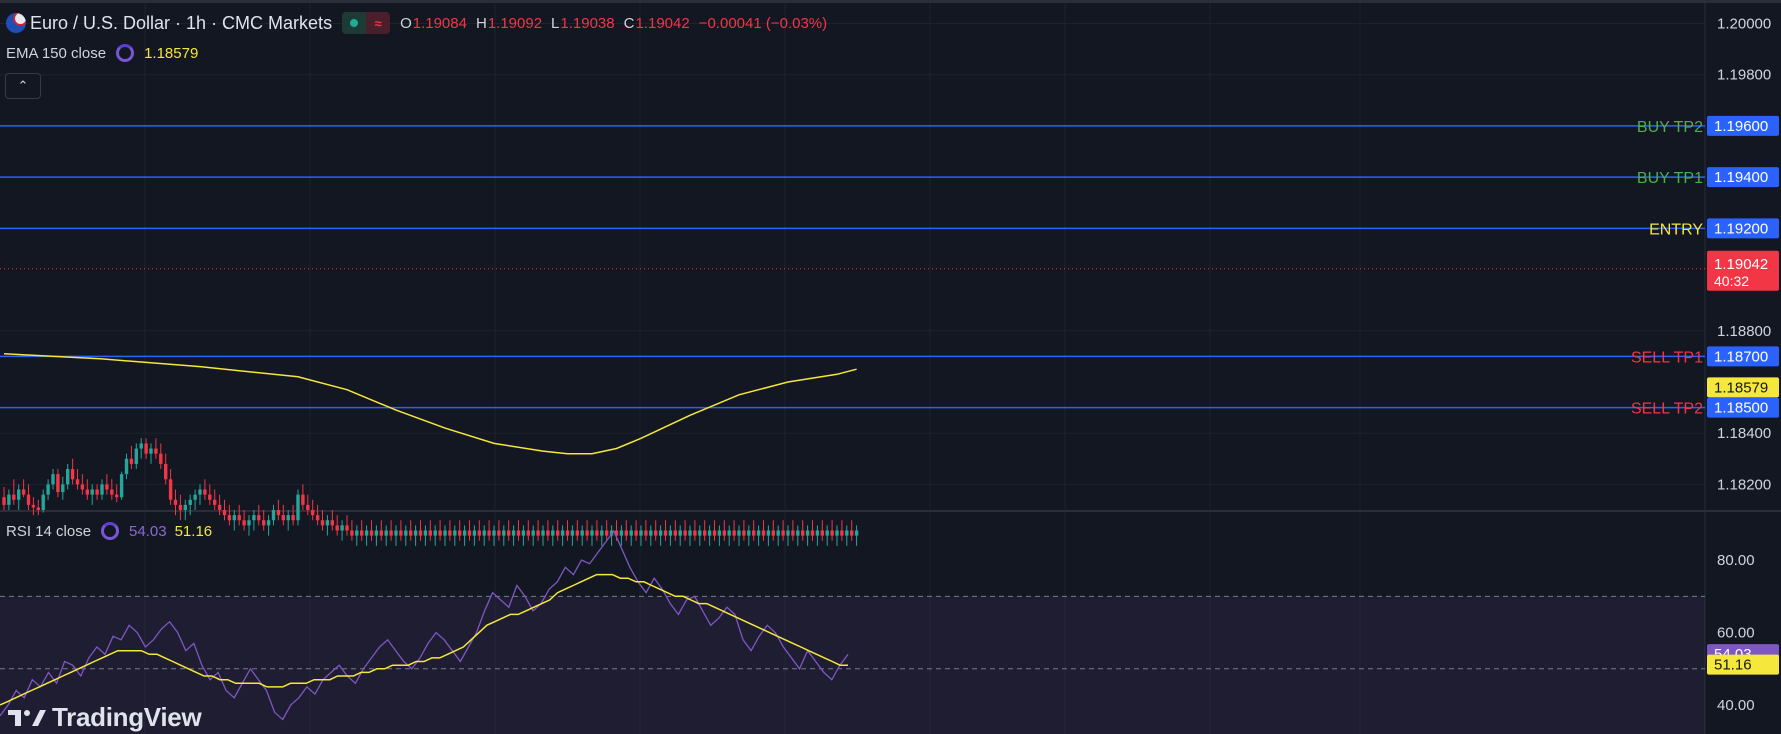 The height and width of the screenshot is (734, 1781). I want to click on symbol-title: Euro / U.S. Dollar · 1h · CMC Markets, so click(181, 22).